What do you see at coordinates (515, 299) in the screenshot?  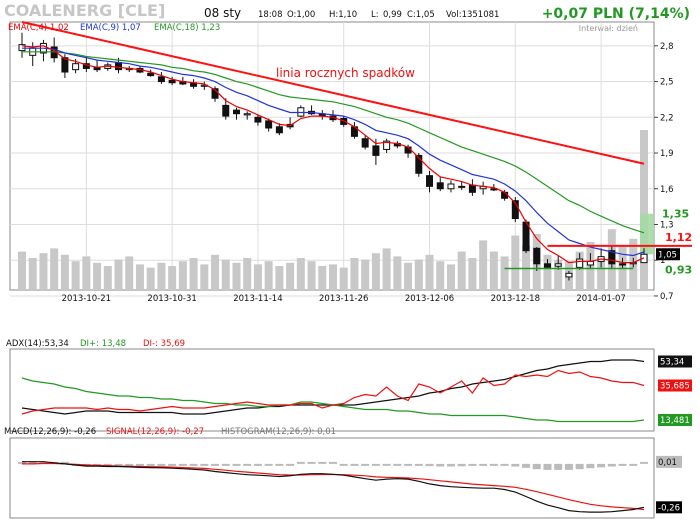 I see `x-tick-label: 2013-12-18` at bounding box center [515, 299].